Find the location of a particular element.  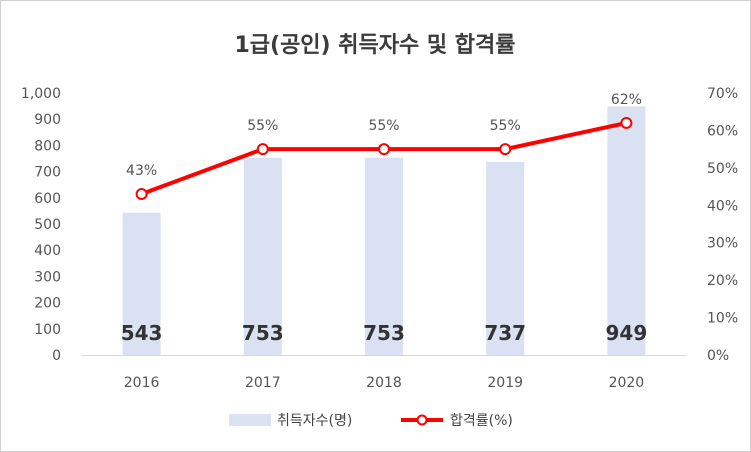

x-tick-label: 2019 is located at coordinates (505, 383).